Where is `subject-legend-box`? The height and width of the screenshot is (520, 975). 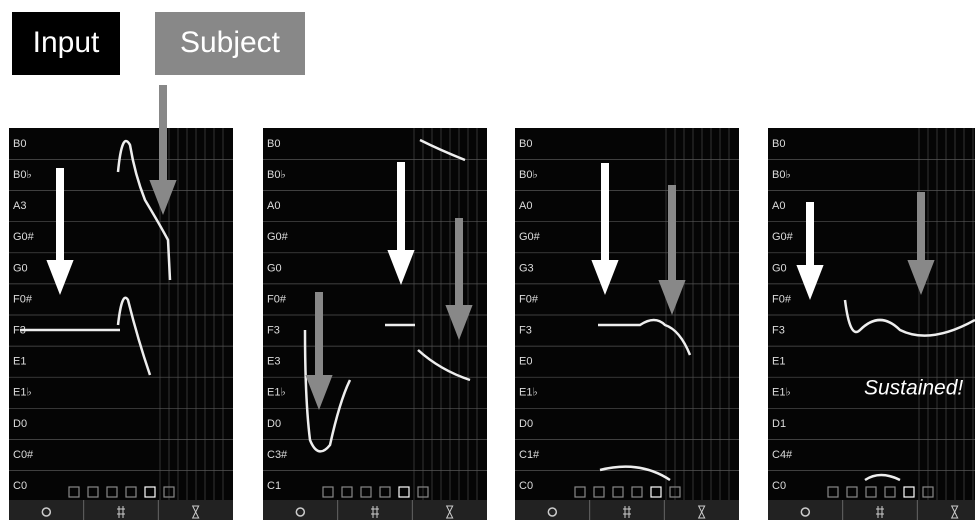 subject-legend-box is located at coordinates (230, 43).